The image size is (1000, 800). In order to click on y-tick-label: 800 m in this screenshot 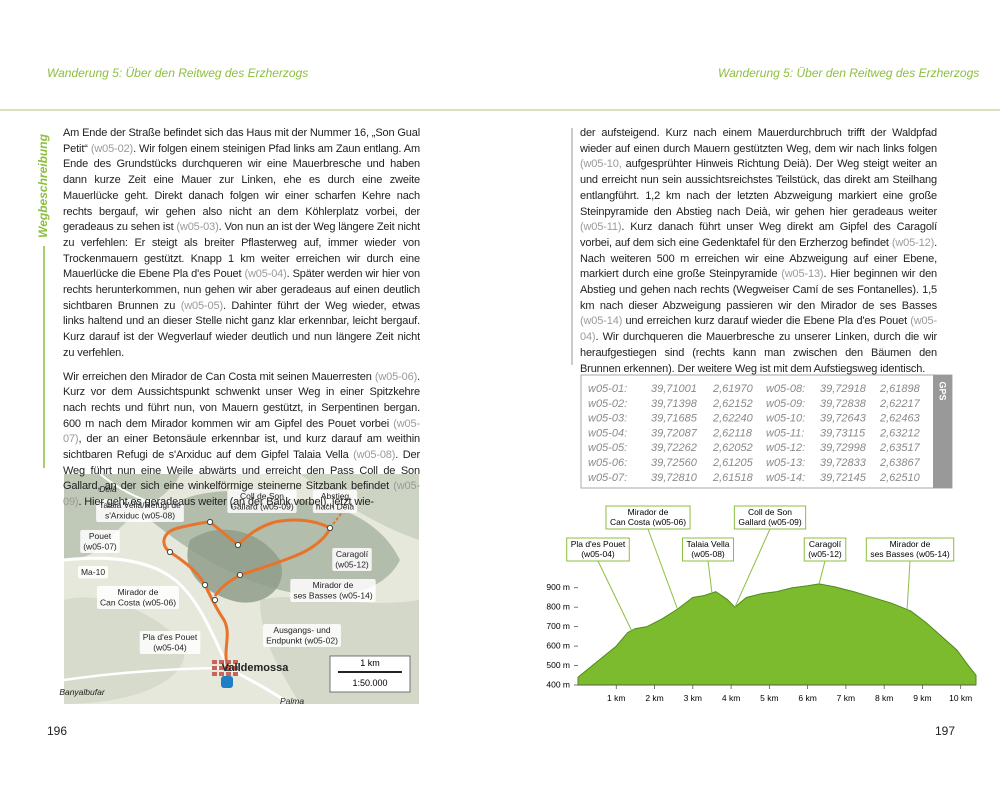, I will do `click(558, 606)`.